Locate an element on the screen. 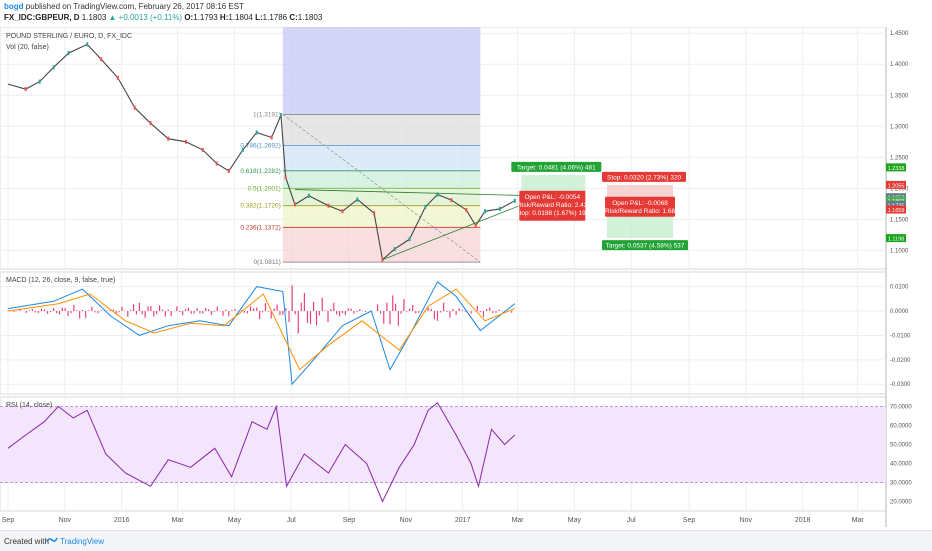 This screenshot has width=932, height=551. long-target-label-bg is located at coordinates (556, 166).